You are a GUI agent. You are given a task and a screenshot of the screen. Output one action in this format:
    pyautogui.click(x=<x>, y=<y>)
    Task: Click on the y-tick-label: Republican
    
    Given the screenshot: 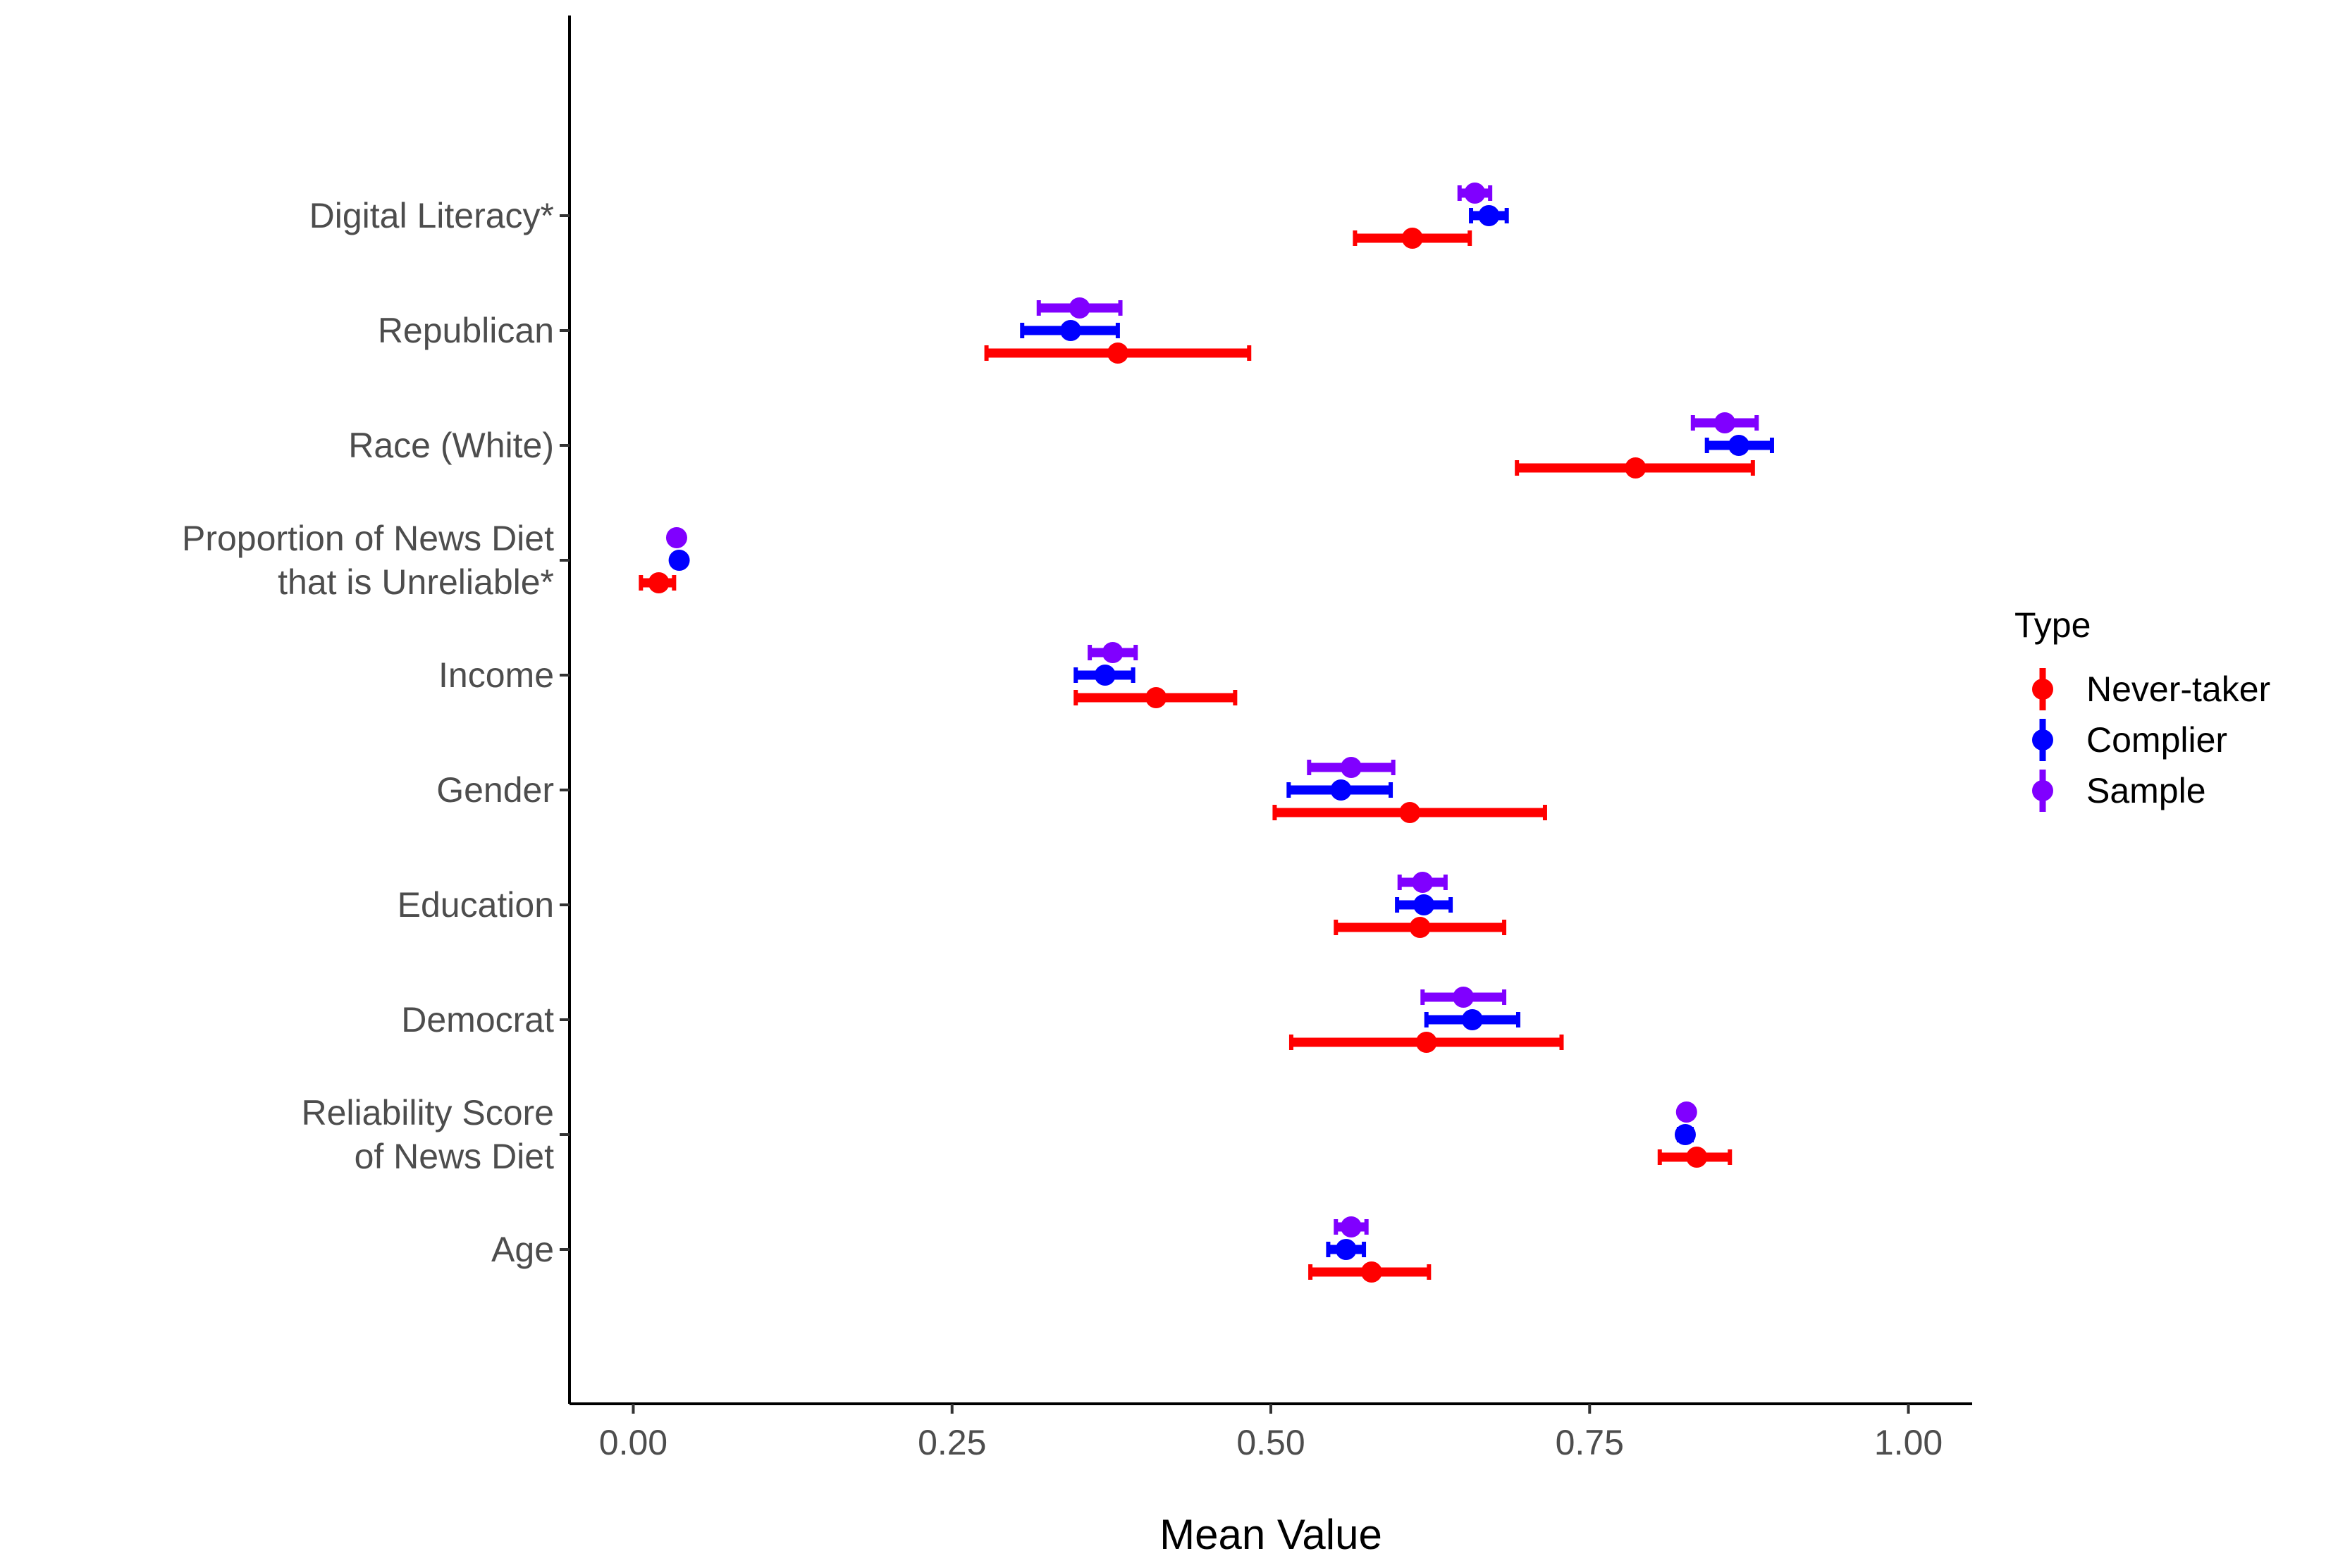 What is the action you would take?
    pyautogui.click(x=466, y=330)
    